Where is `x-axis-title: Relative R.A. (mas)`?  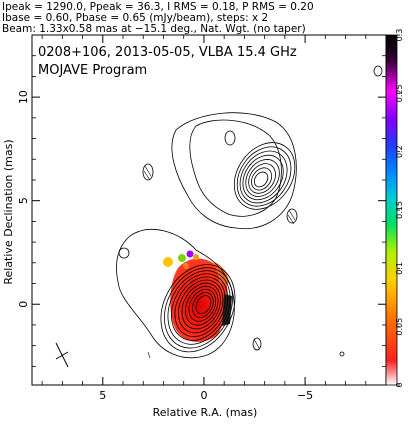
x-axis-title: Relative R.A. (mas) is located at coordinates (205, 412).